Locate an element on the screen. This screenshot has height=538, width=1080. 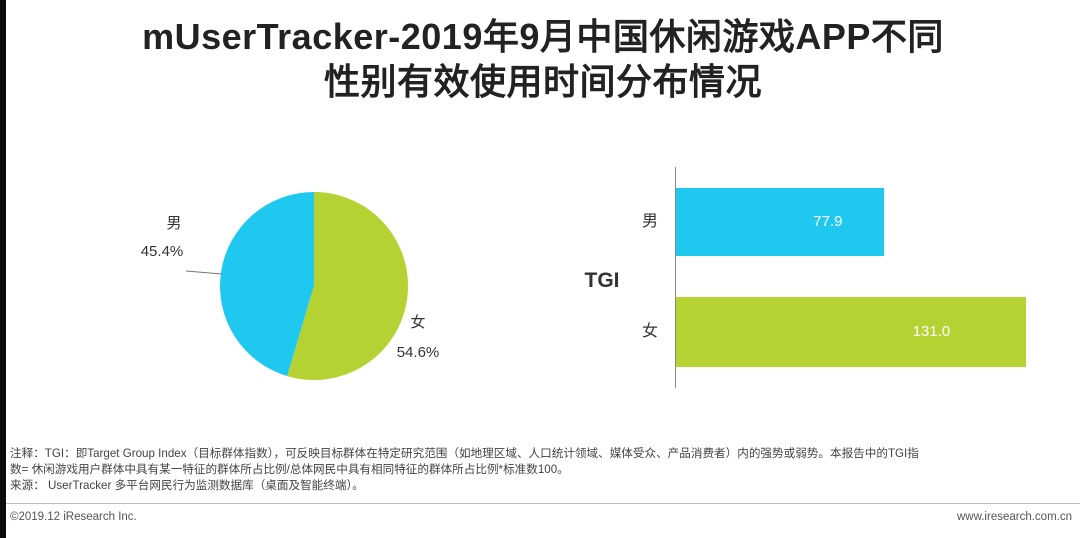
pie-label-female-name: 女 is located at coordinates (417, 322).